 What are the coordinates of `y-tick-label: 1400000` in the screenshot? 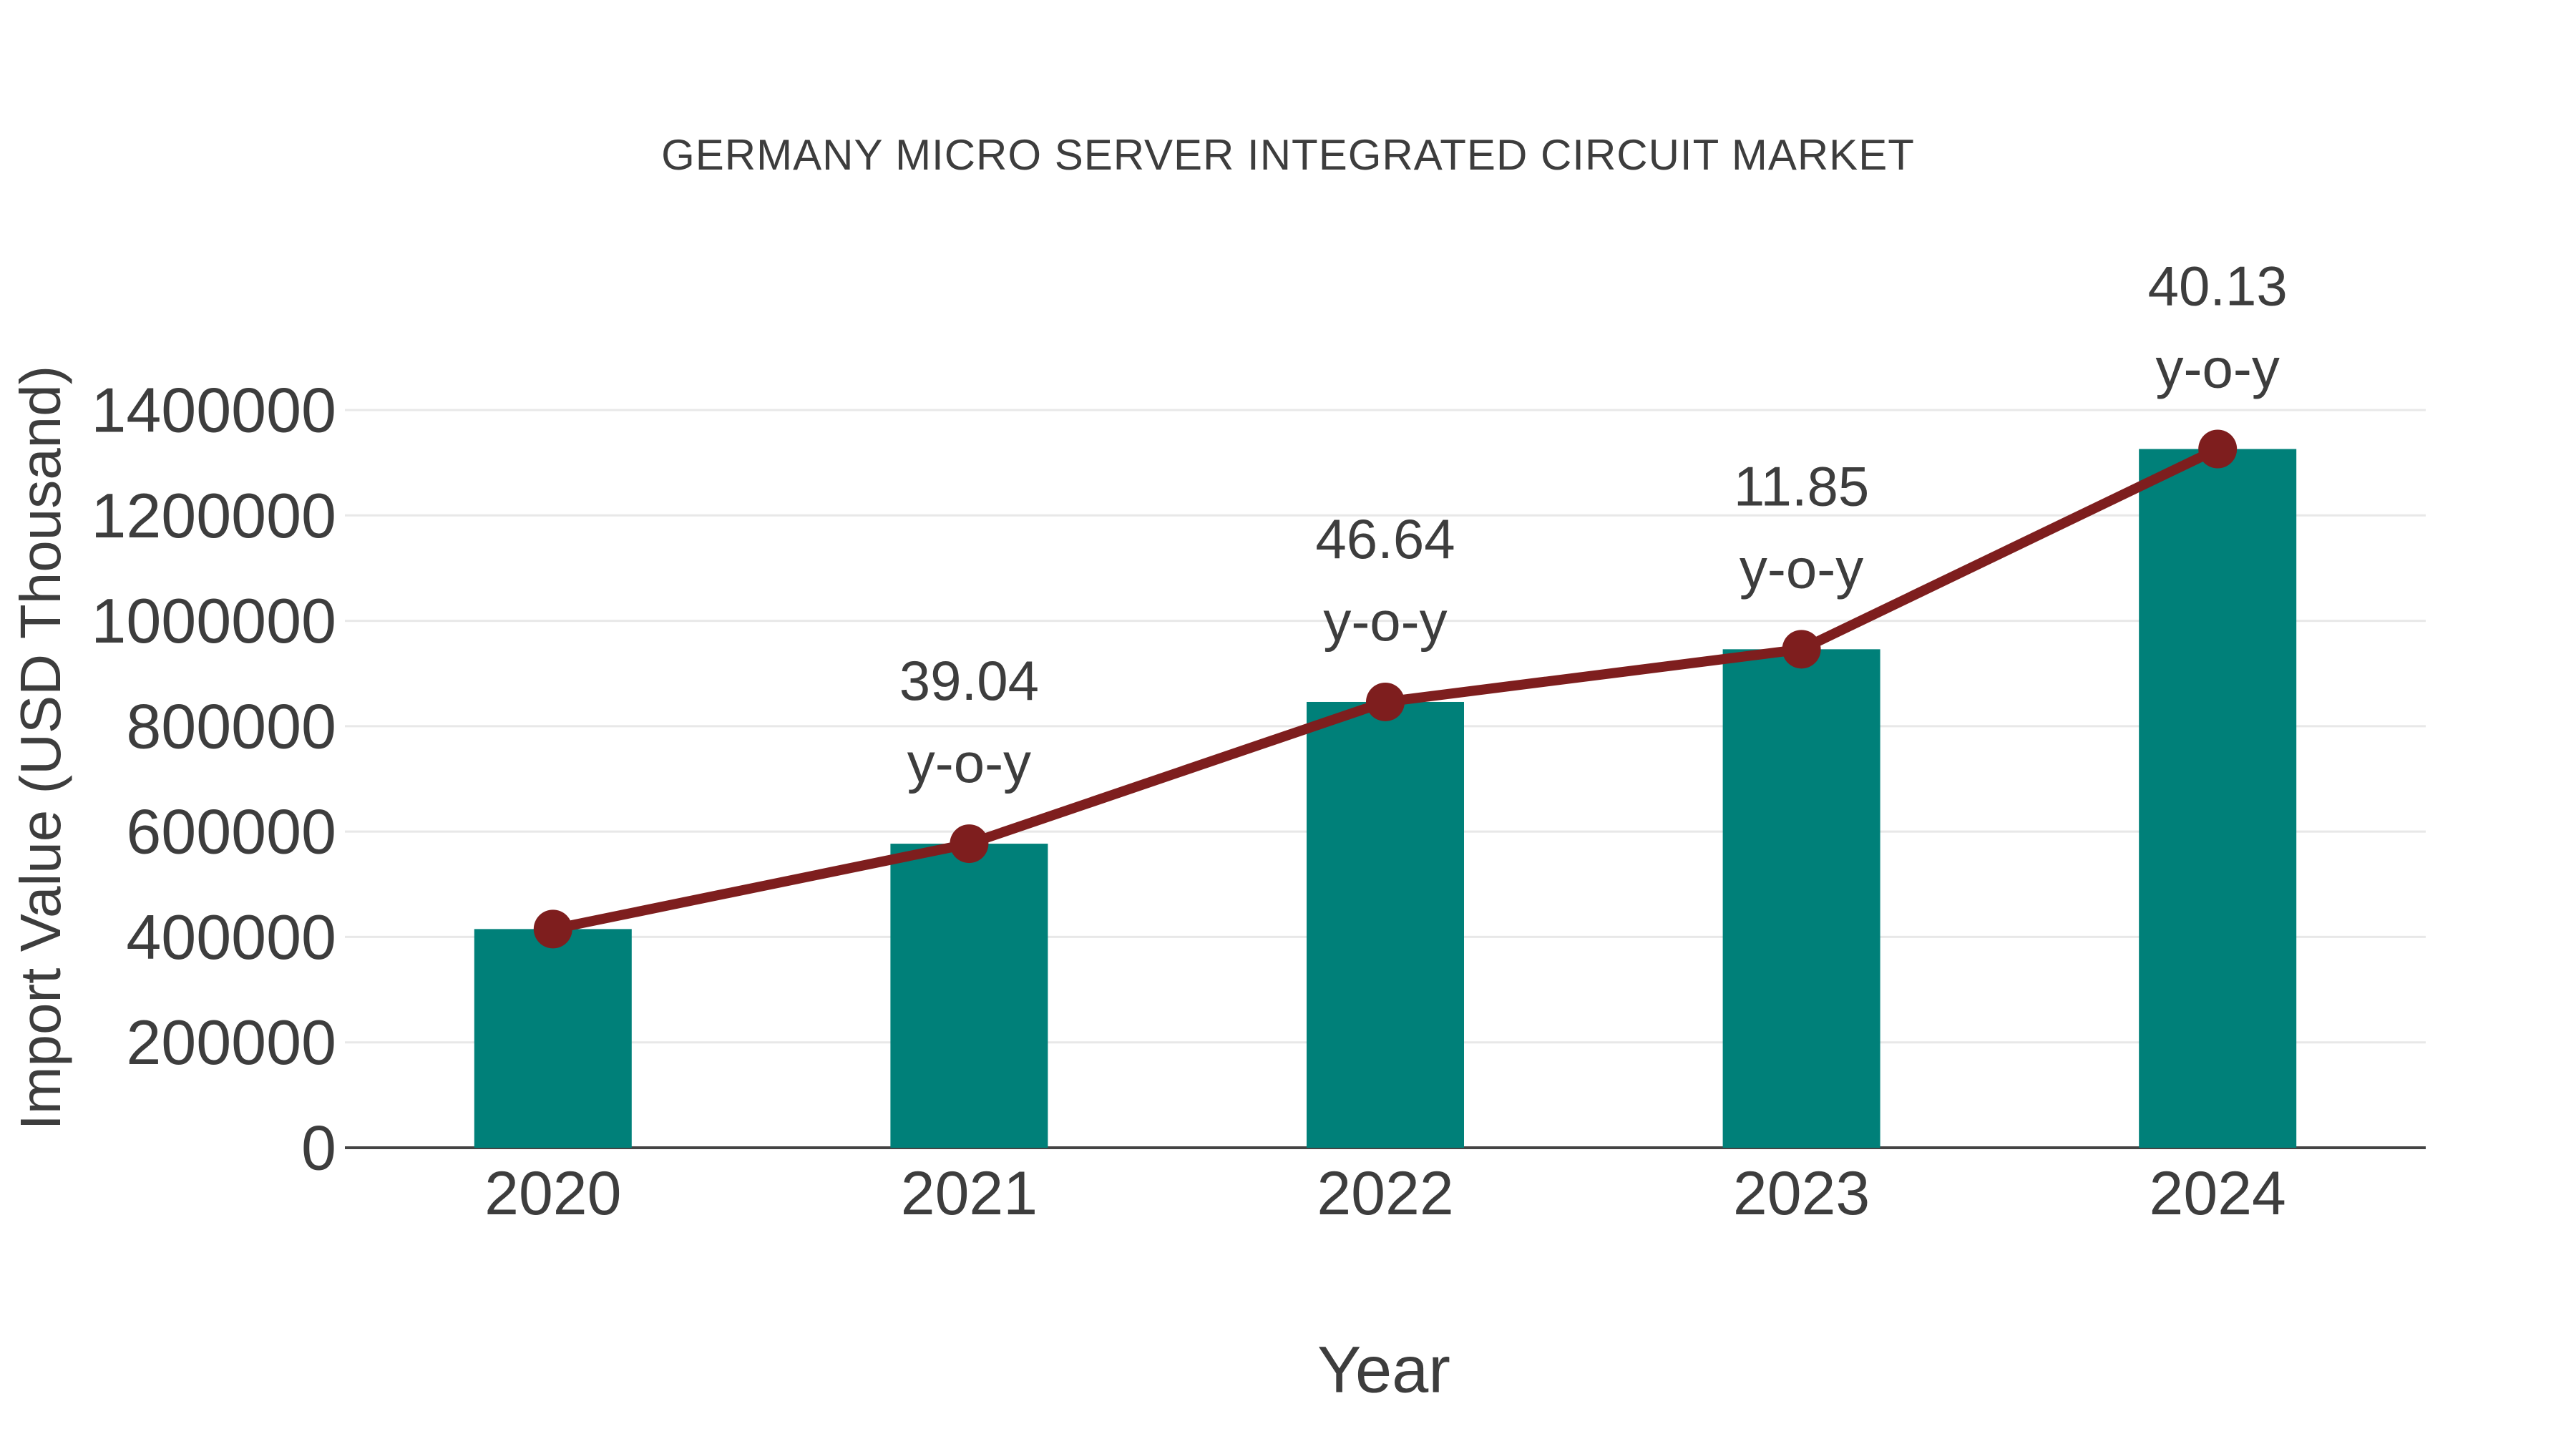 It's located at (213, 410).